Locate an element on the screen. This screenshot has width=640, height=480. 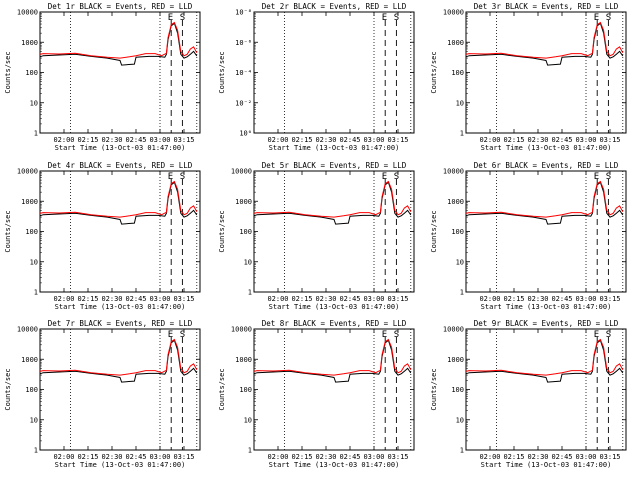
y-tick-label: 10⁰ is located at coordinates (245, 134).